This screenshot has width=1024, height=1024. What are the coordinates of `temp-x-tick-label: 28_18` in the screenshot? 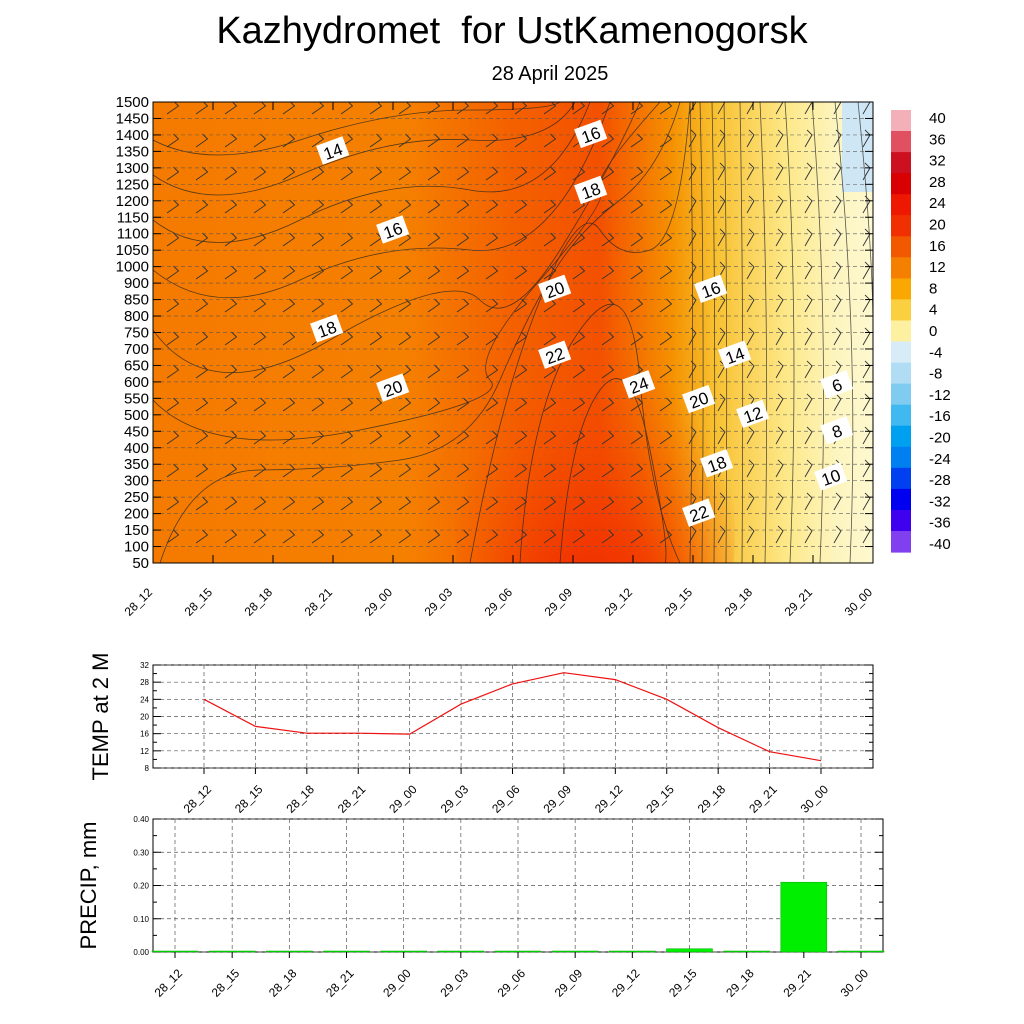 It's located at (300, 799).